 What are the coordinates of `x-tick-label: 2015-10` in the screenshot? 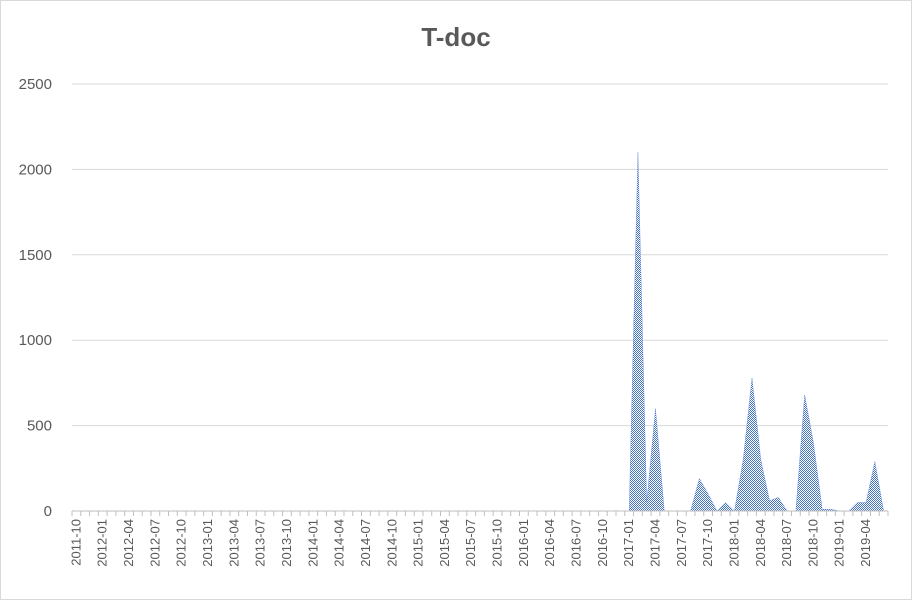 It's located at (497, 543).